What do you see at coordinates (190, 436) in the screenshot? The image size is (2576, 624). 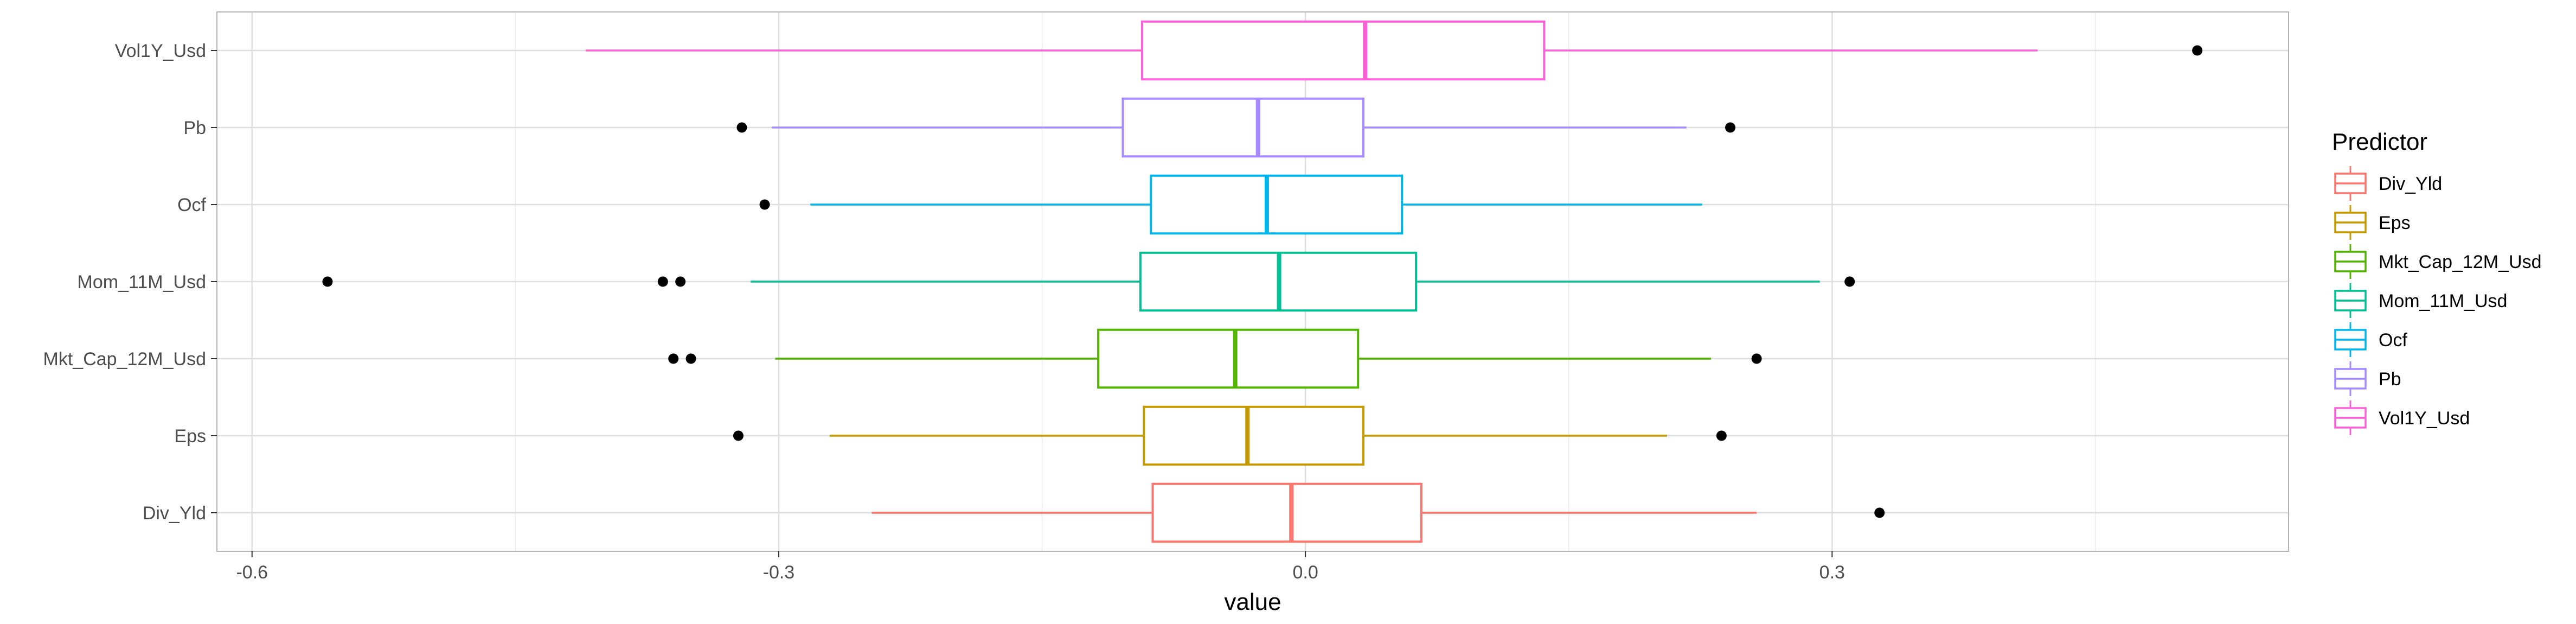 I see `y-tick-label: Eps` at bounding box center [190, 436].